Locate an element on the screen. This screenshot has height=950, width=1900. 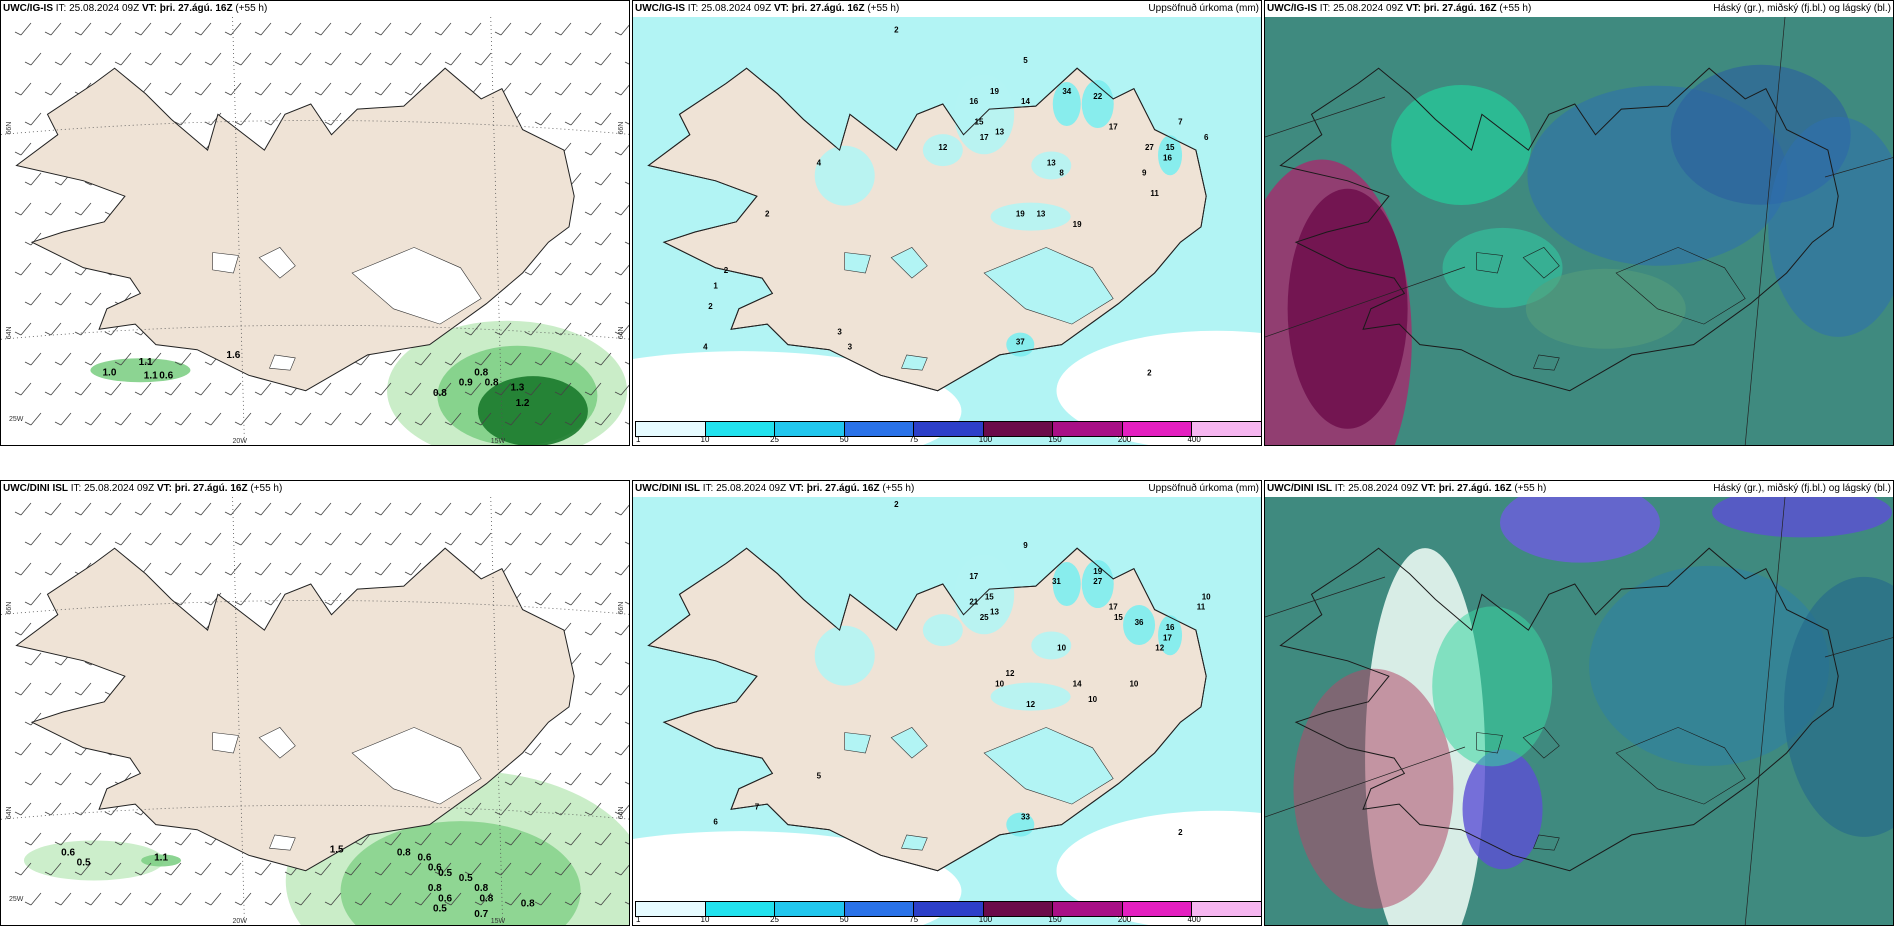
init-time: IT: 25.08.2024 09Z is located at coordinates (112, 488).